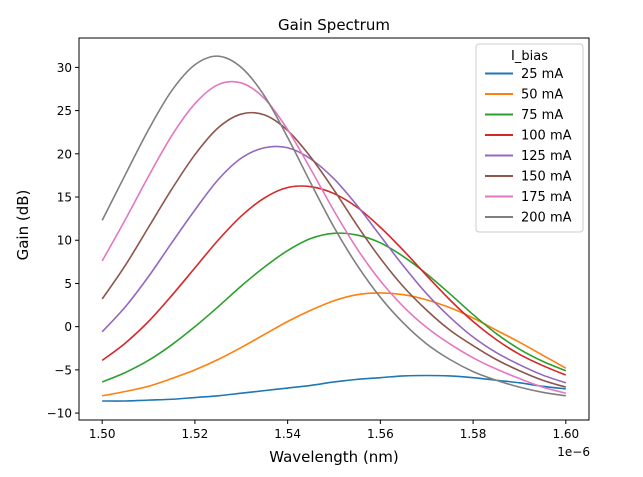 This screenshot has width=643, height=477. What do you see at coordinates (380, 434) in the screenshot?
I see `x-tick-label: 1.56` at bounding box center [380, 434].